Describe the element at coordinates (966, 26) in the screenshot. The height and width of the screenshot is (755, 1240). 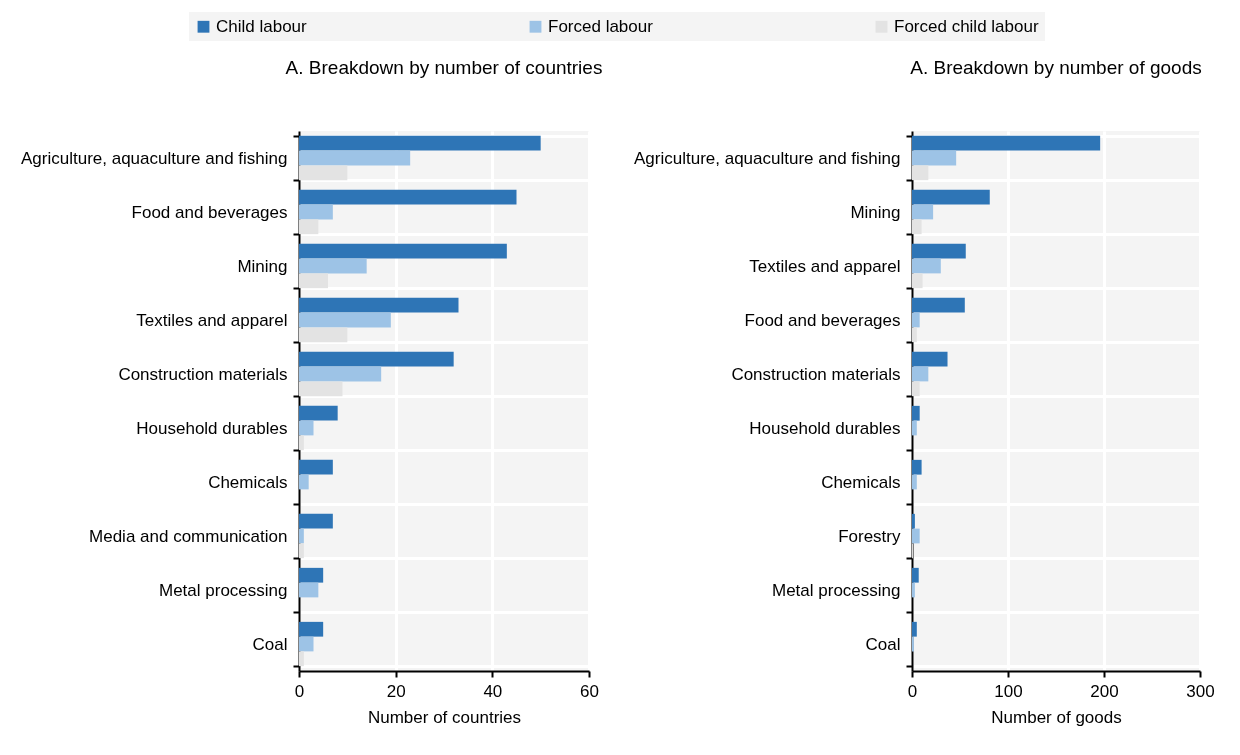
I see `legend-label: Forced child labour` at that location.